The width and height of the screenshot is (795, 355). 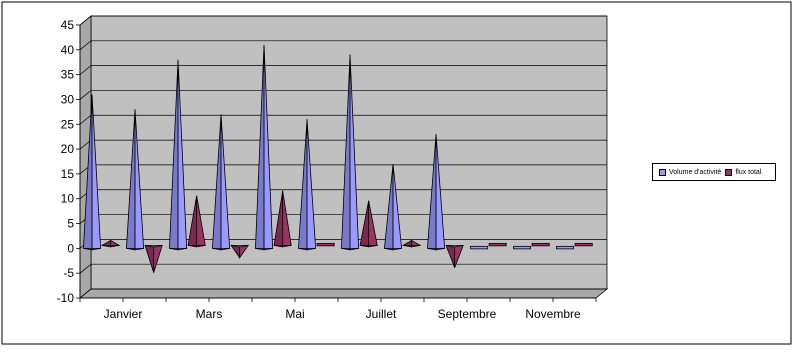 What do you see at coordinates (209, 314) in the screenshot?
I see `x-tick-label: Mars` at bounding box center [209, 314].